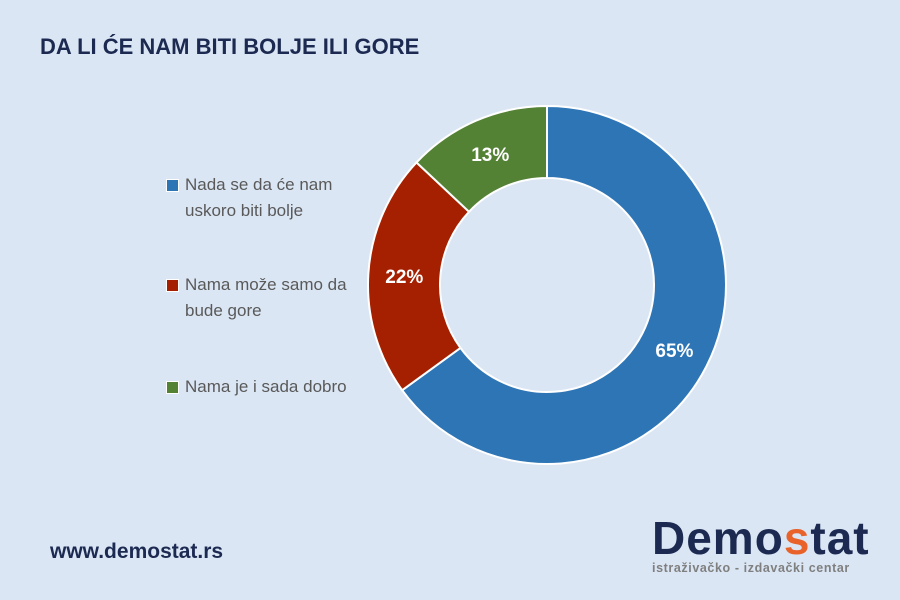 Image resolution: width=900 pixels, height=600 pixels. What do you see at coordinates (404, 277) in the screenshot?
I see `data-label: 22%` at bounding box center [404, 277].